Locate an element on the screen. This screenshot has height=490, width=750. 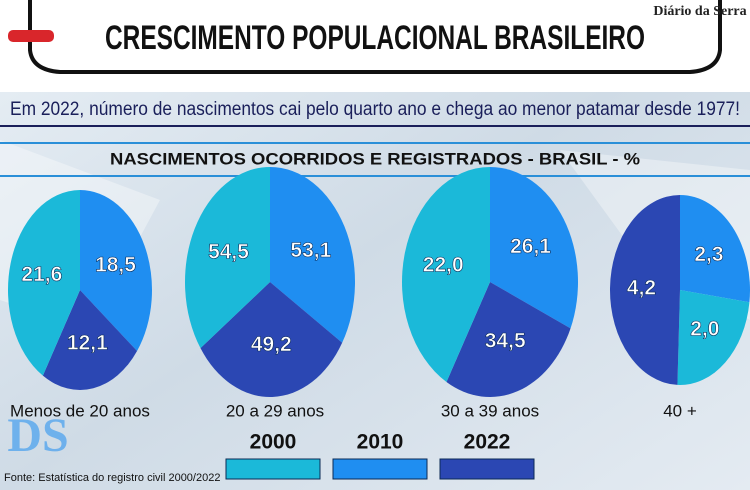
value-label: 2,3 is located at coordinates (708, 254).